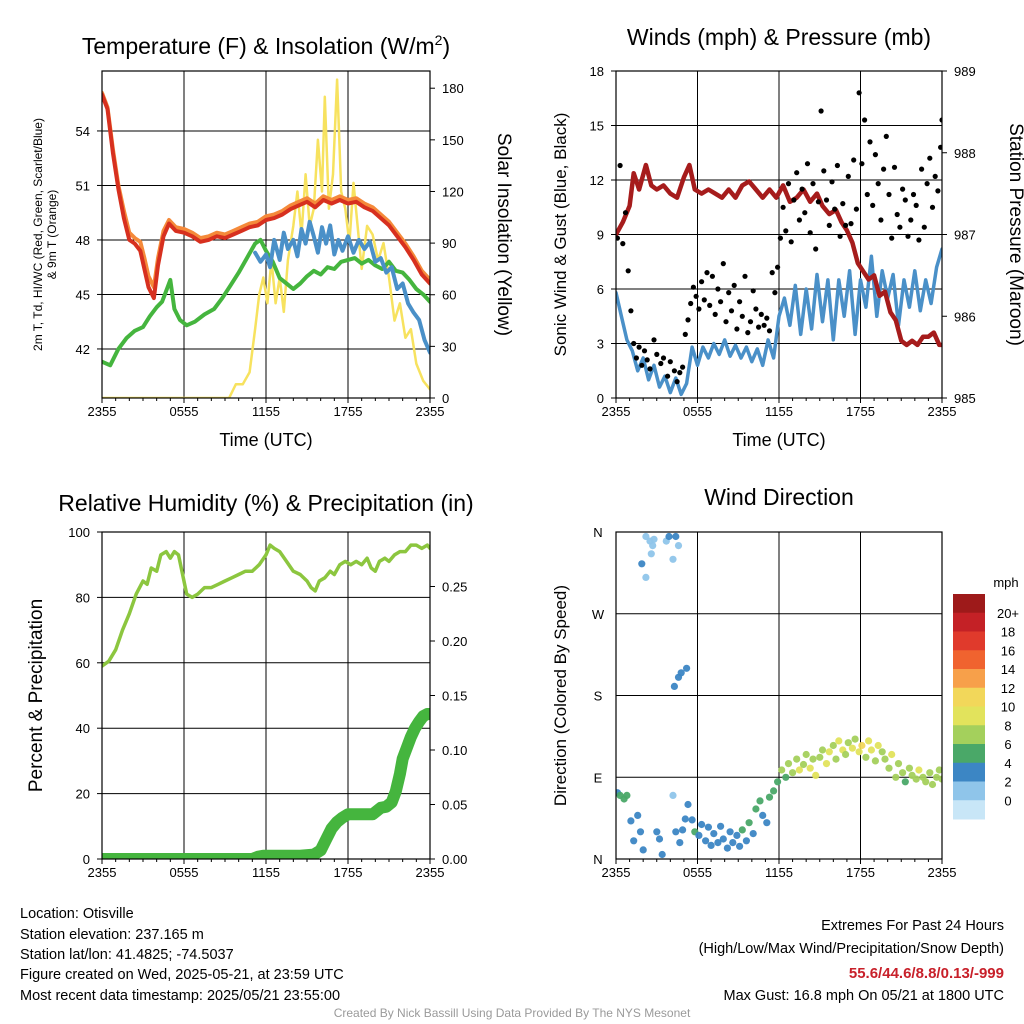 The height and width of the screenshot is (1024, 1024). Describe the element at coordinates (83, 794) in the screenshot. I see `y-tick-label: 20` at that location.